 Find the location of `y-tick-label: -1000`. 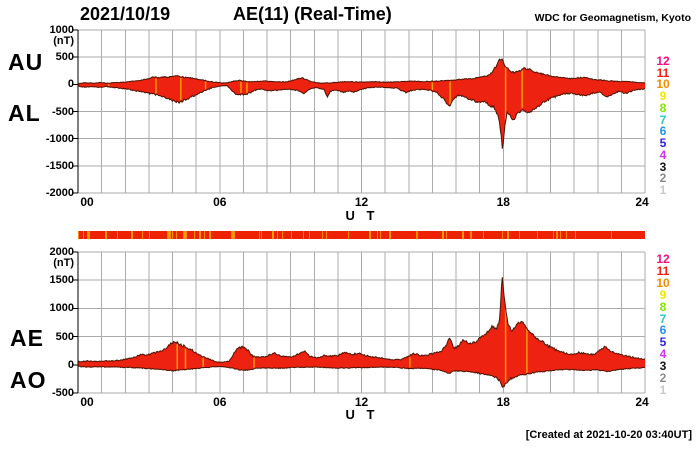

y-tick-label: -1000 is located at coordinates (59, 138).